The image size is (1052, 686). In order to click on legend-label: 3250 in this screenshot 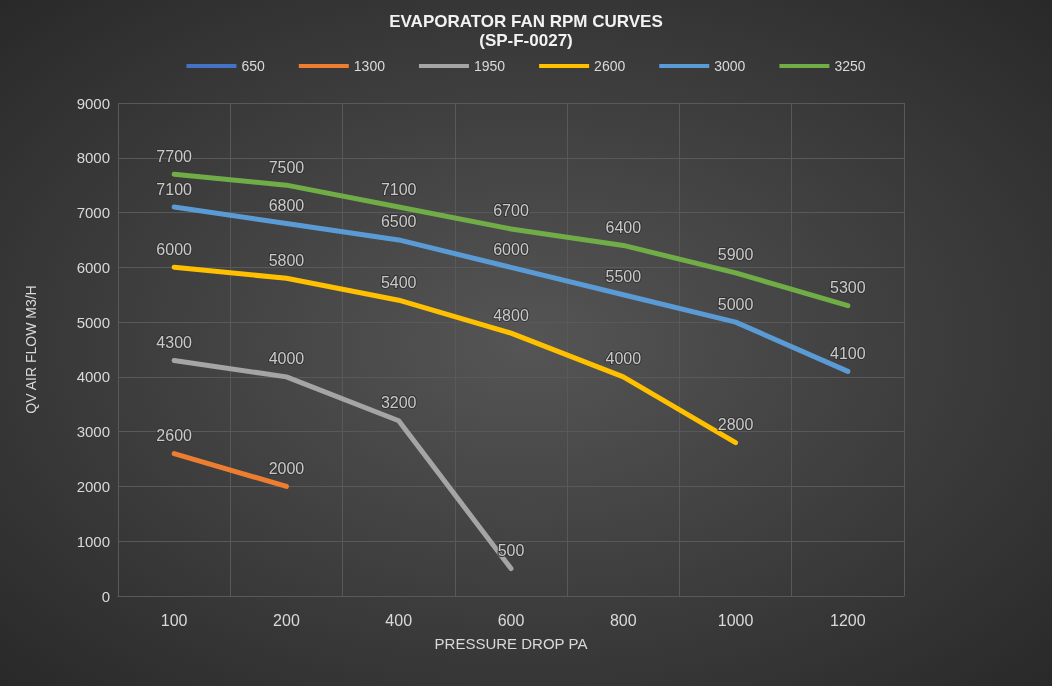, I will do `click(850, 66)`.